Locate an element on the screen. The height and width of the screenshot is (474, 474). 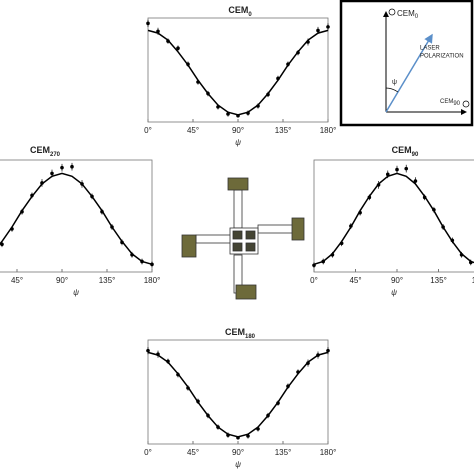
title-subscript: 270 is located at coordinates (55, 155).